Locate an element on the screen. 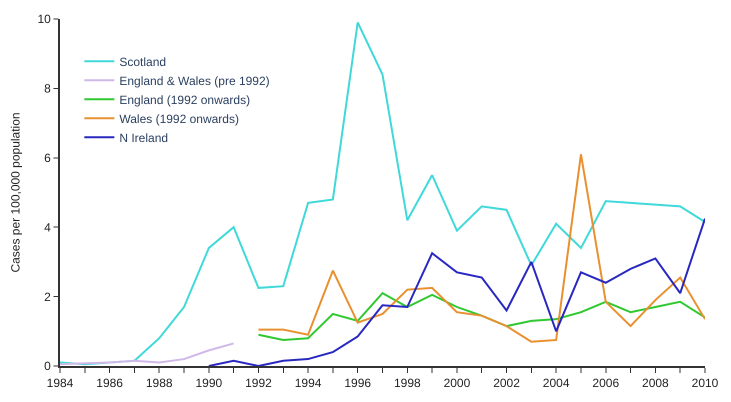 This screenshot has width=731, height=402. y-tick-label: 4 is located at coordinates (48, 227).